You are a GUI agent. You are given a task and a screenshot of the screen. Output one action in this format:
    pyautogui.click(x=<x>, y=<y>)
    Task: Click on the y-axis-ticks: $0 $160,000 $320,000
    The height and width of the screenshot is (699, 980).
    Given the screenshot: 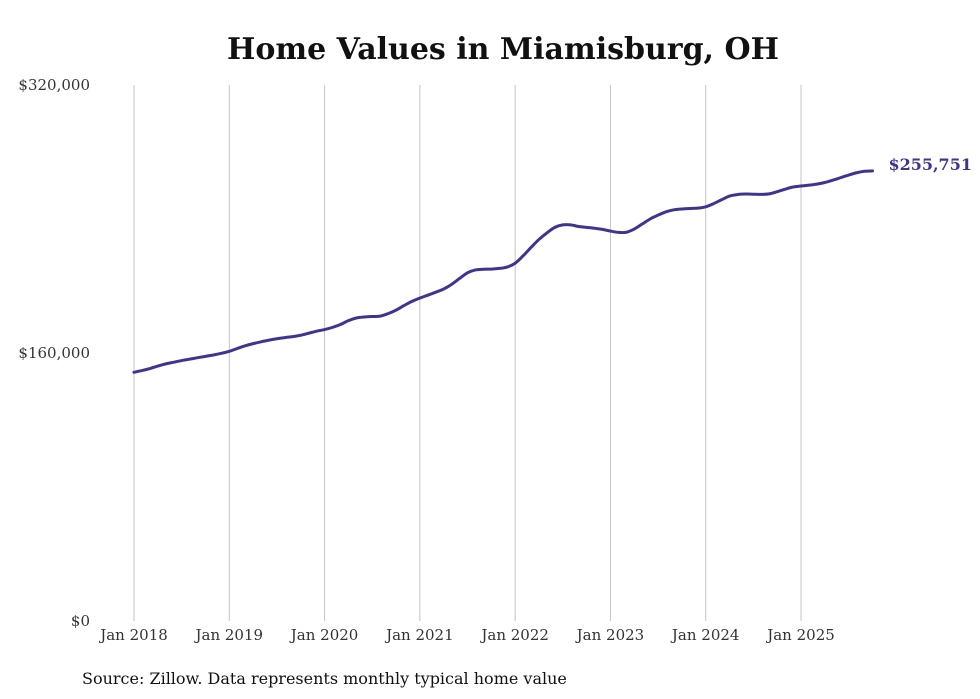 What is the action you would take?
    pyautogui.click(x=54, y=353)
    